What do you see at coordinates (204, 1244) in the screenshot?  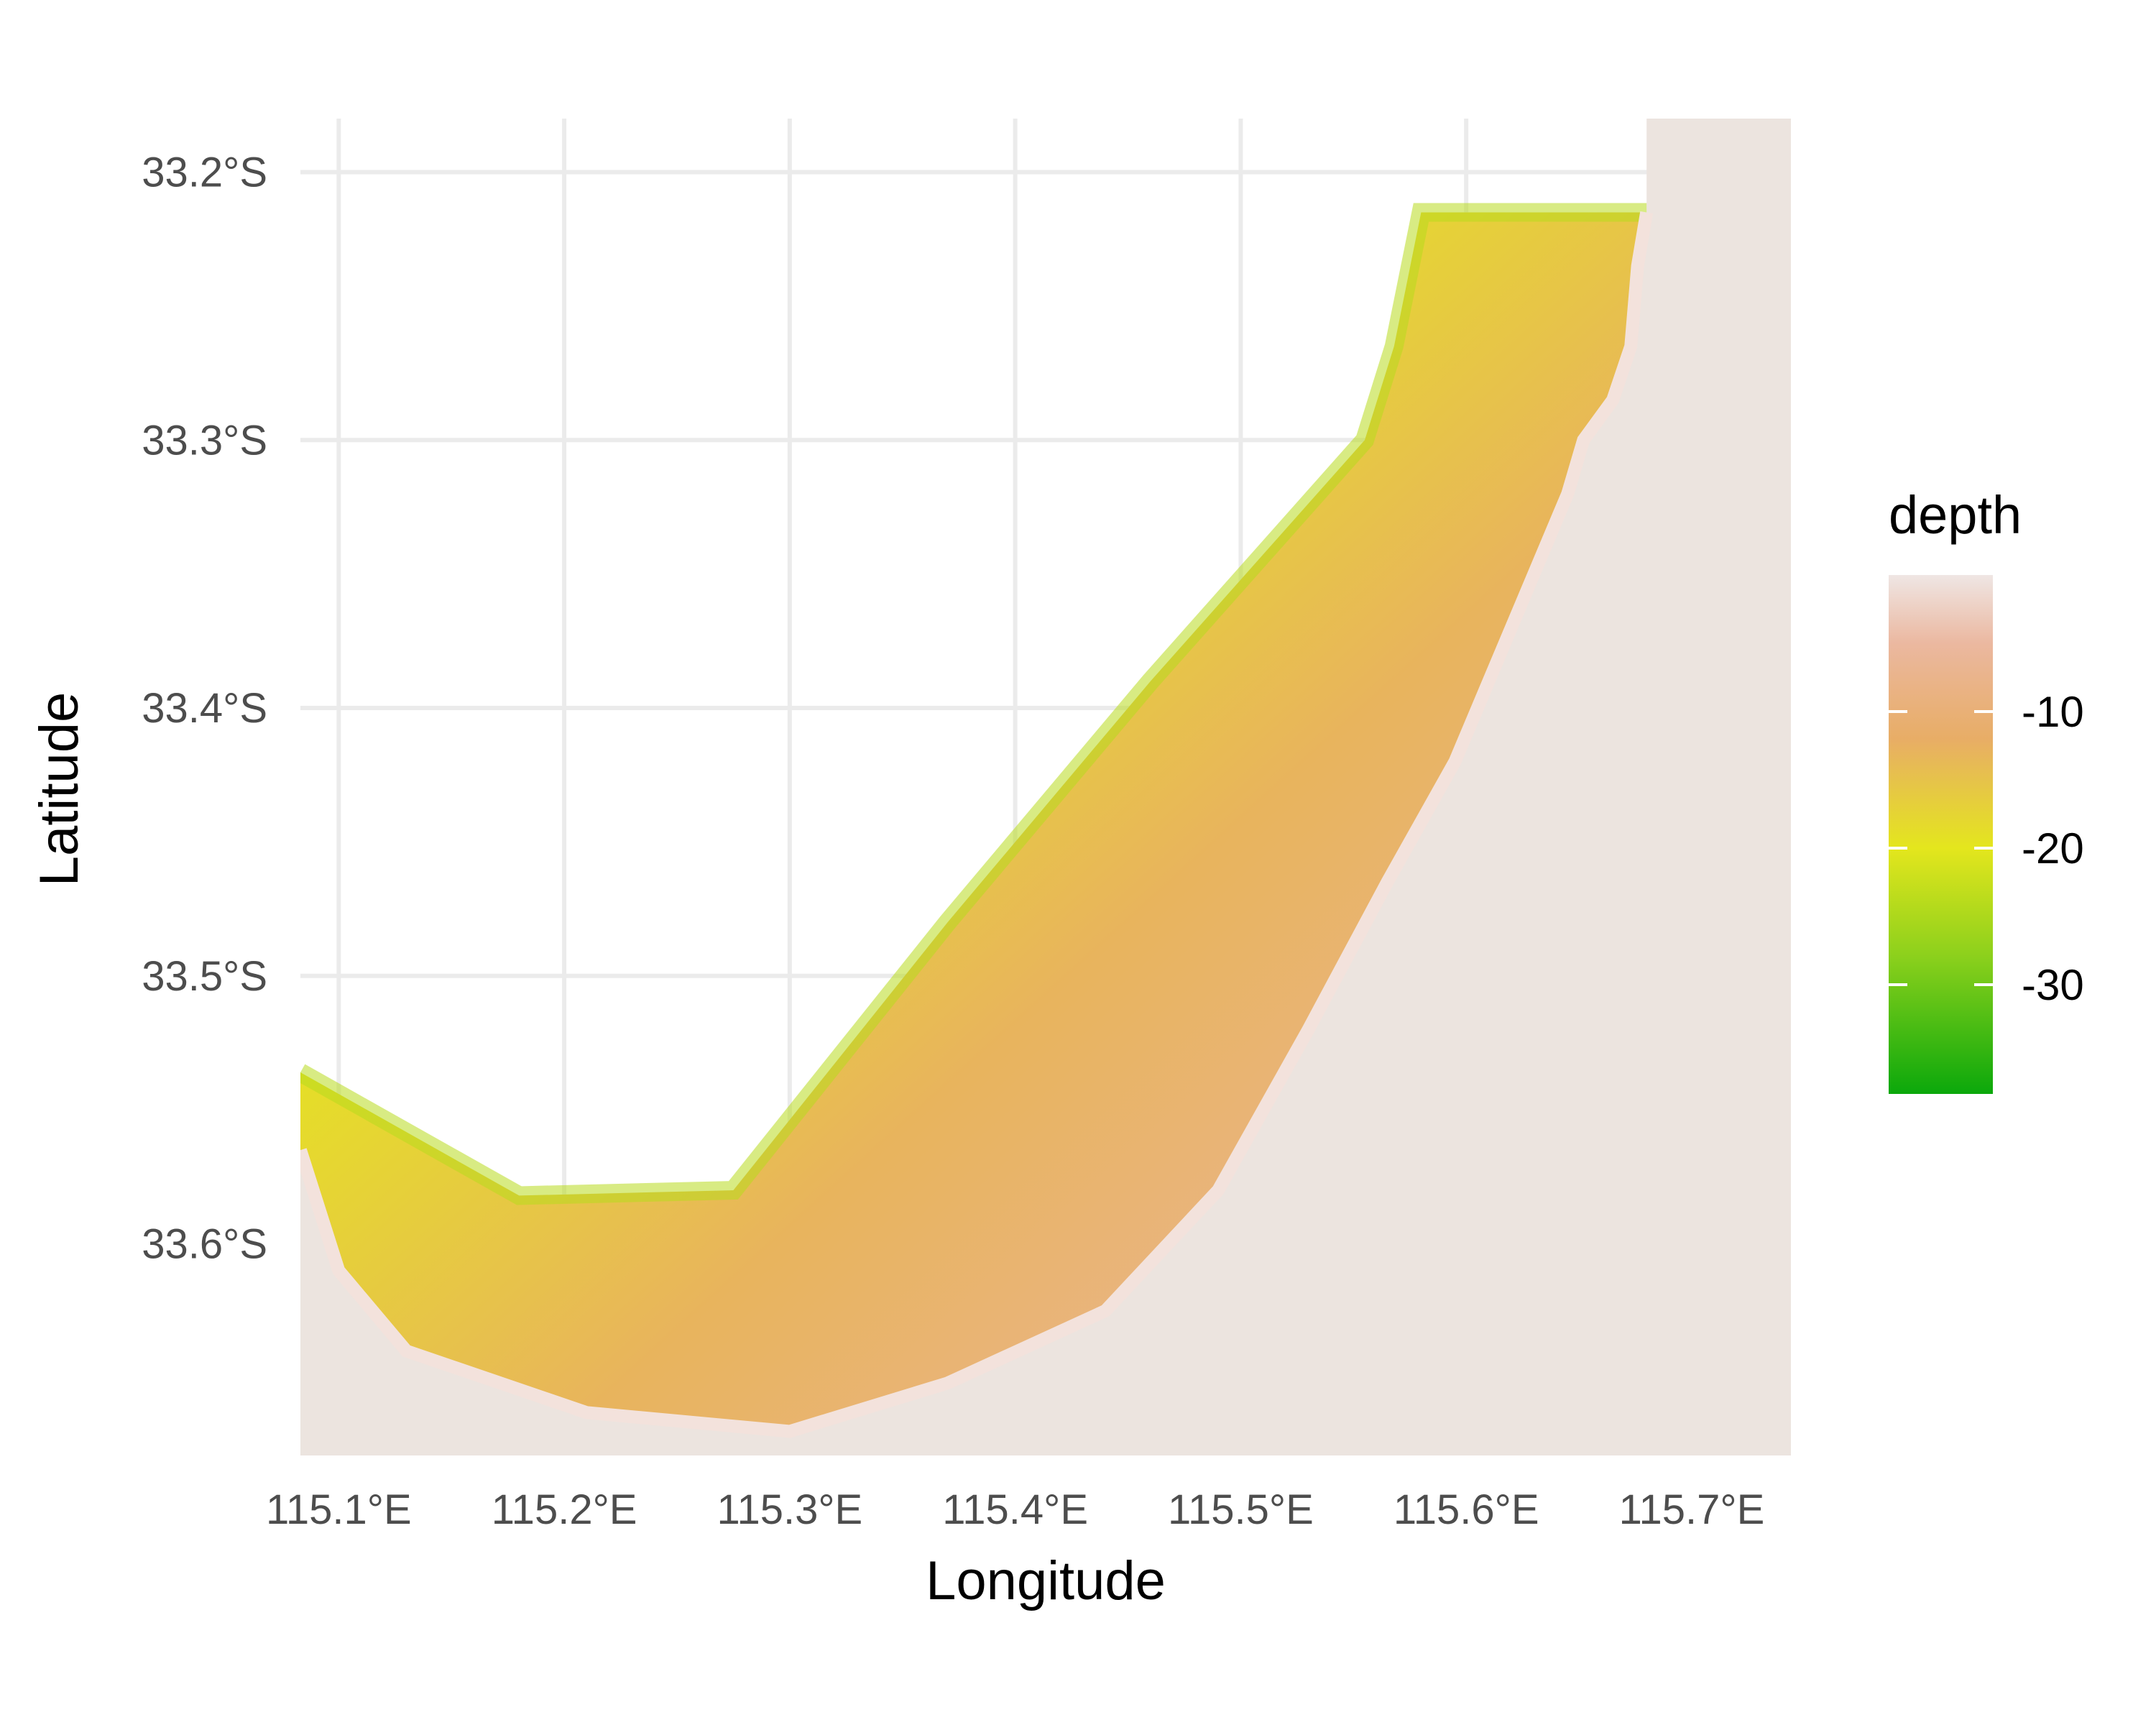 I see `y-tick-label: 33.6°S` at bounding box center [204, 1244].